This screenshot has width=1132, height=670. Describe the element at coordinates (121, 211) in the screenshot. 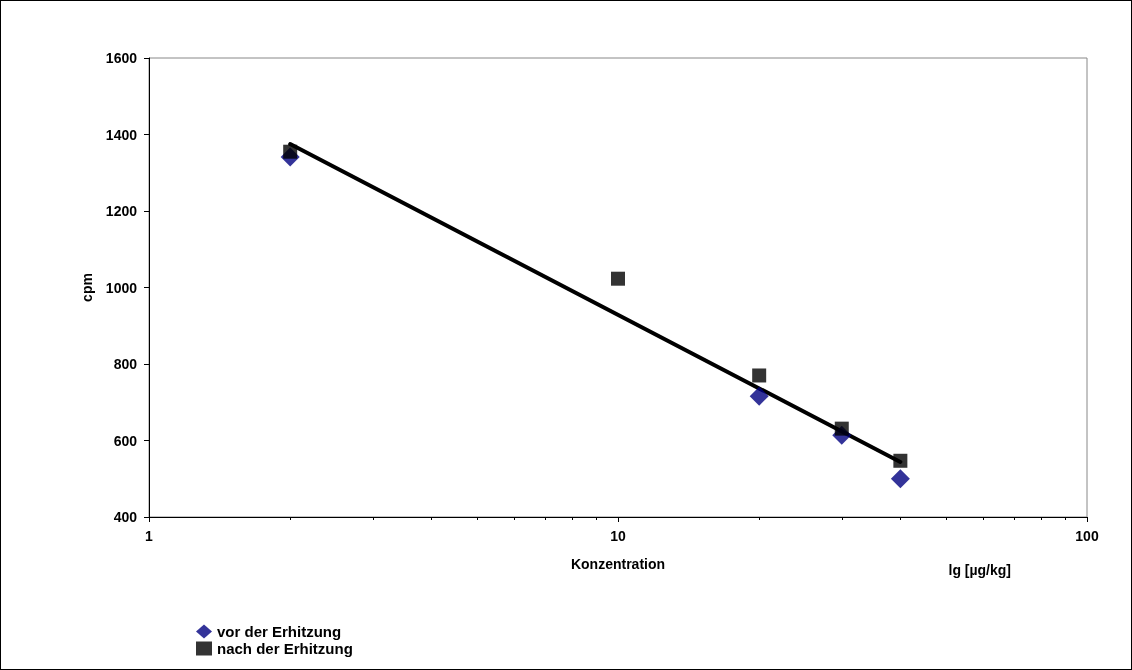

I see `y-tick-label: 1200` at that location.